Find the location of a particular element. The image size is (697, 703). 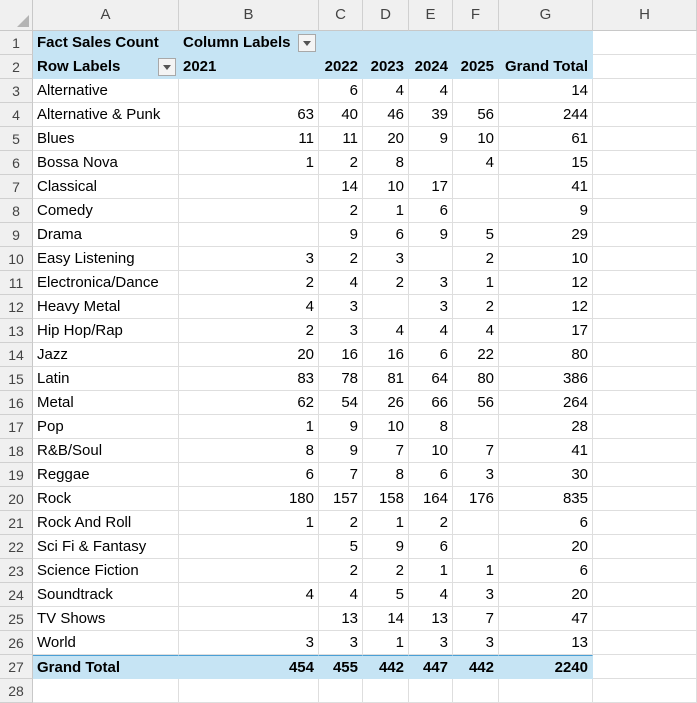

row-header-18: 18 is located at coordinates (16, 451).